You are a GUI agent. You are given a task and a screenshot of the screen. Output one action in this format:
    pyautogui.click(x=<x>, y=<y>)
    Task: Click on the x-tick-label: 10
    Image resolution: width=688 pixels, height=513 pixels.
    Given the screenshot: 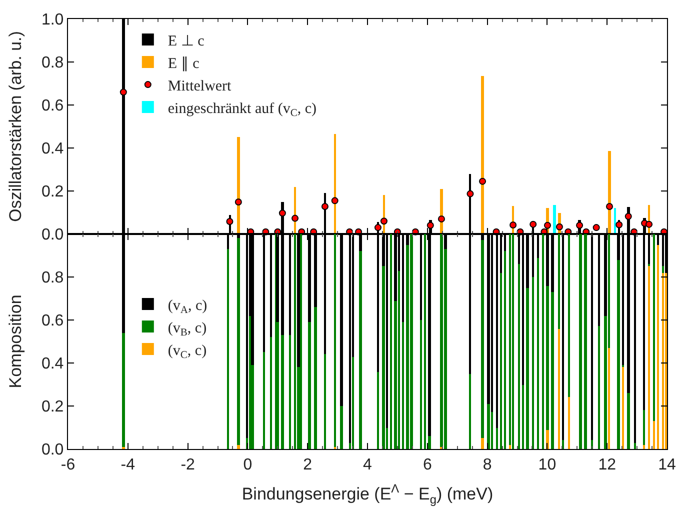 What is the action you would take?
    pyautogui.click(x=547, y=465)
    